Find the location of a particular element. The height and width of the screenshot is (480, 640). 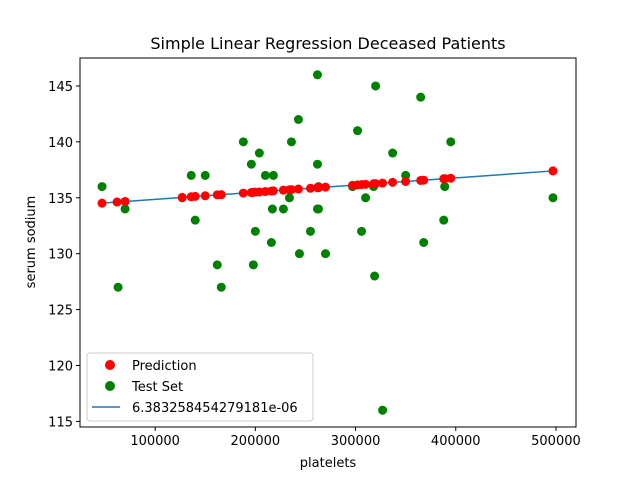

prediction-series is located at coordinates (327, 187).